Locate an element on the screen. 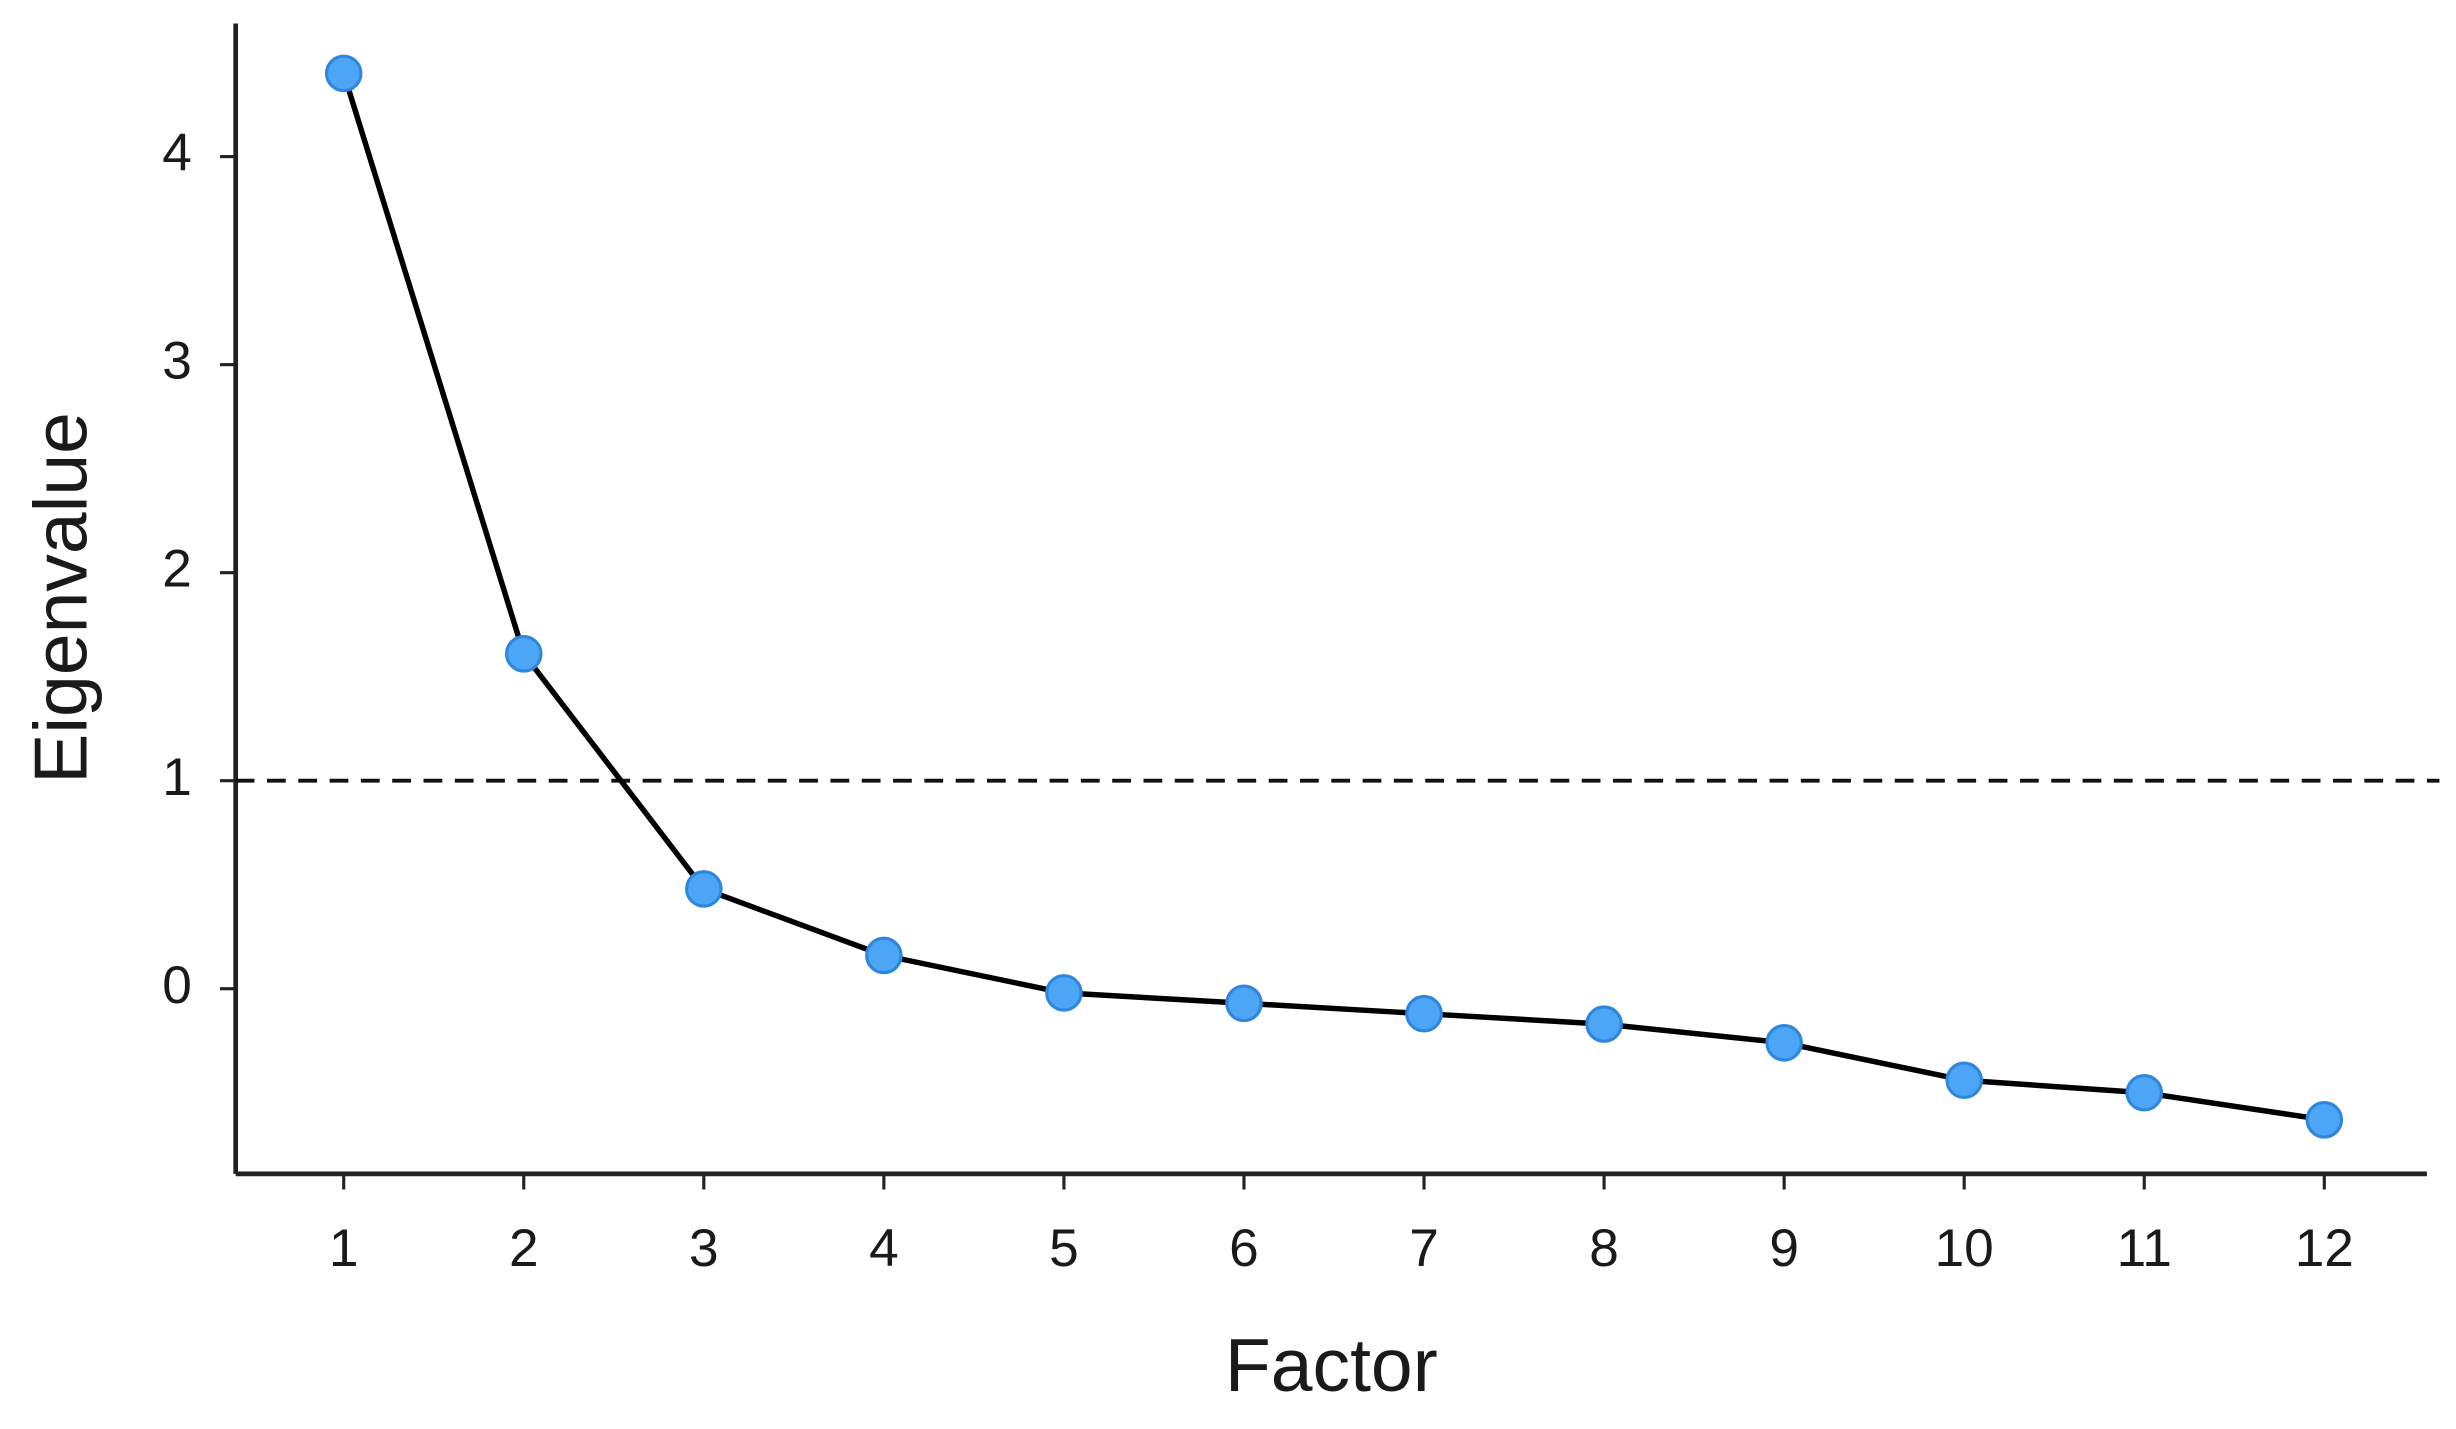 The image size is (2456, 1429). x-tick-label: 12 is located at coordinates (2324, 1248).